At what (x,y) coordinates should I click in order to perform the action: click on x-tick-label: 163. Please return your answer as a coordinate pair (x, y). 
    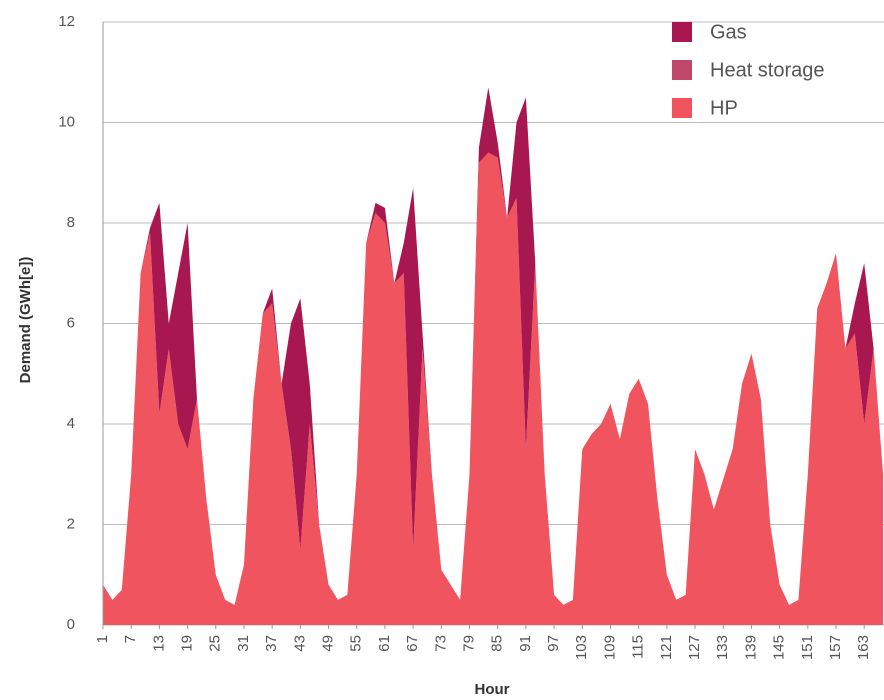
    Looking at the image, I should click on (863, 647).